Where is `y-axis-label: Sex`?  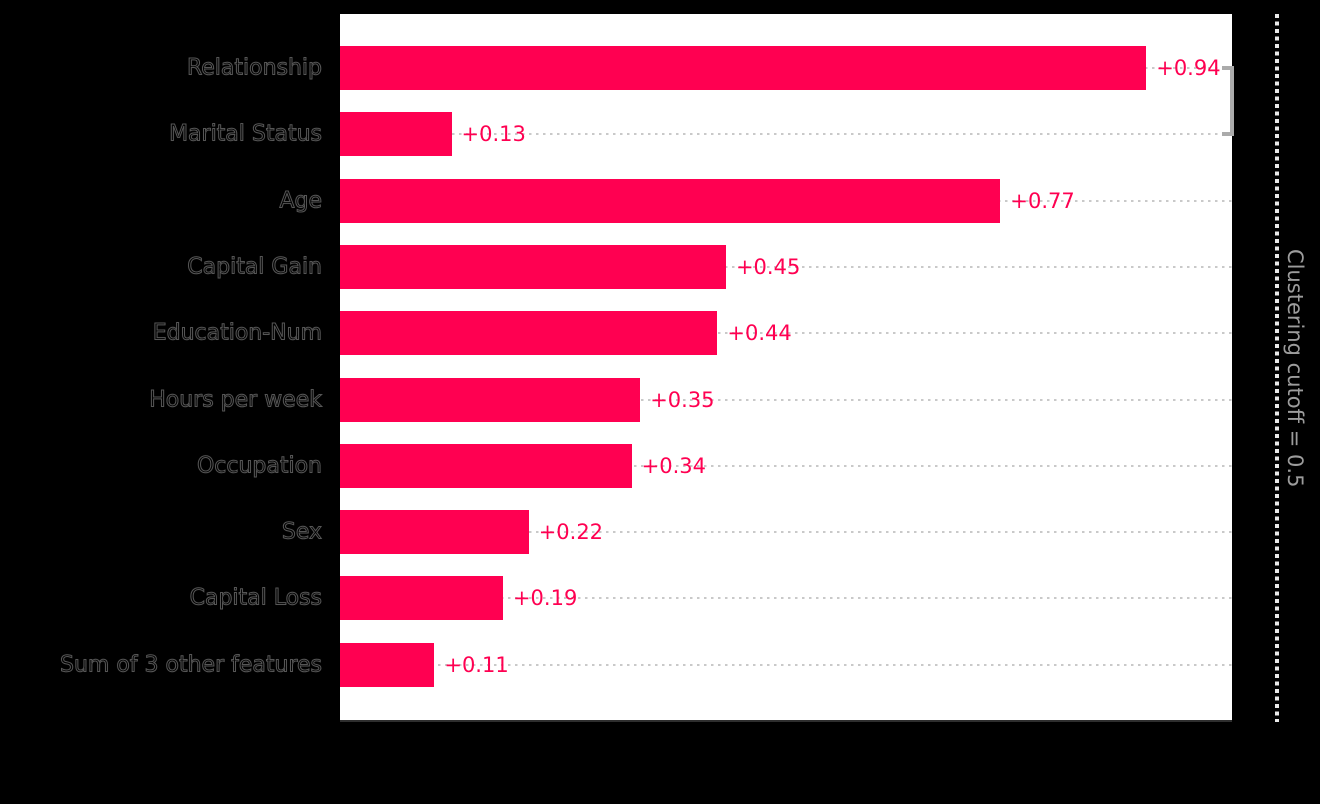
y-axis-label: Sex is located at coordinates (301, 532).